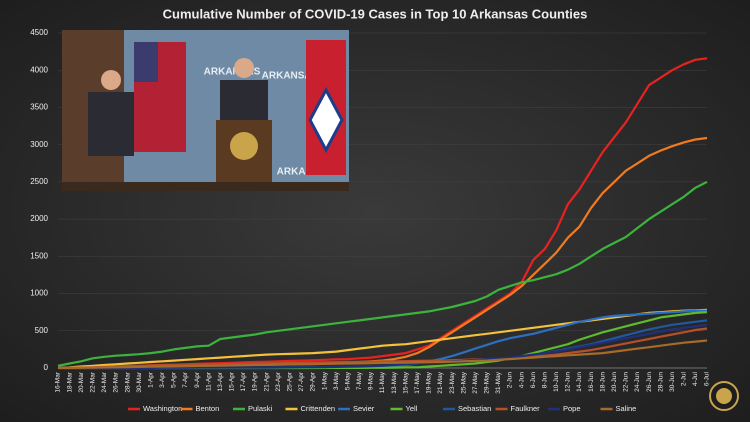 This screenshot has width=750, height=422. I want to click on state-flag-diamond, so click(326, 120).